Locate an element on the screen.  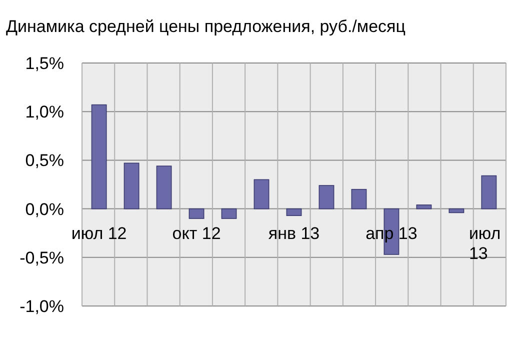
y-tick-label: 1,0% is located at coordinates (44, 112).